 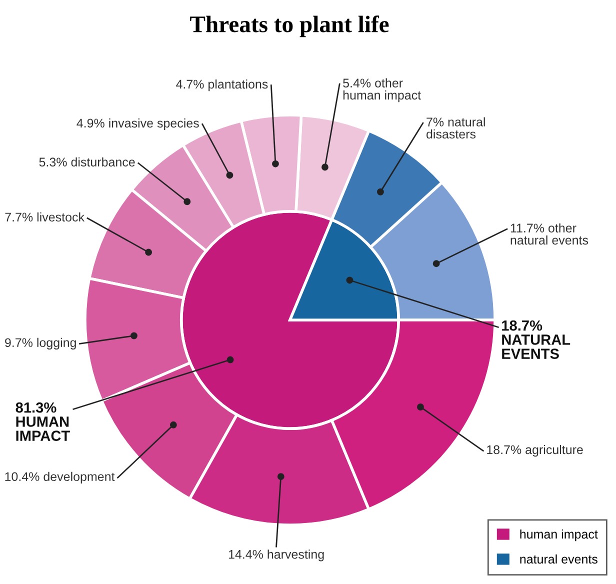 I want to click on text: 5.4% other, so click(x=373, y=83).